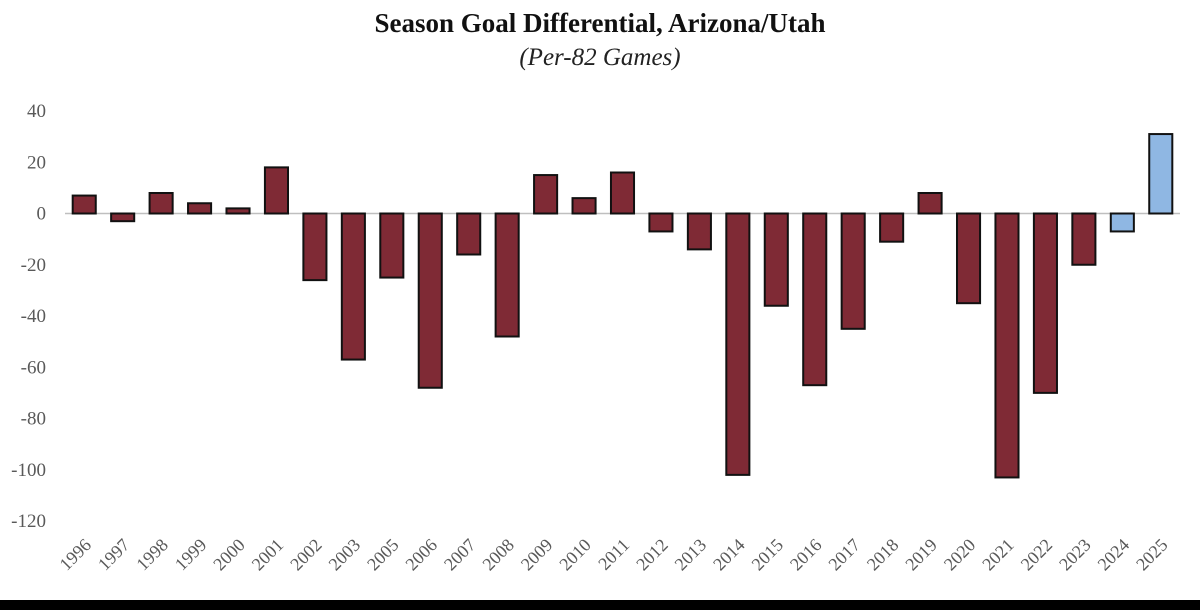 This screenshot has width=1200, height=610. What do you see at coordinates (200, 208) in the screenshot?
I see `bar-1999` at bounding box center [200, 208].